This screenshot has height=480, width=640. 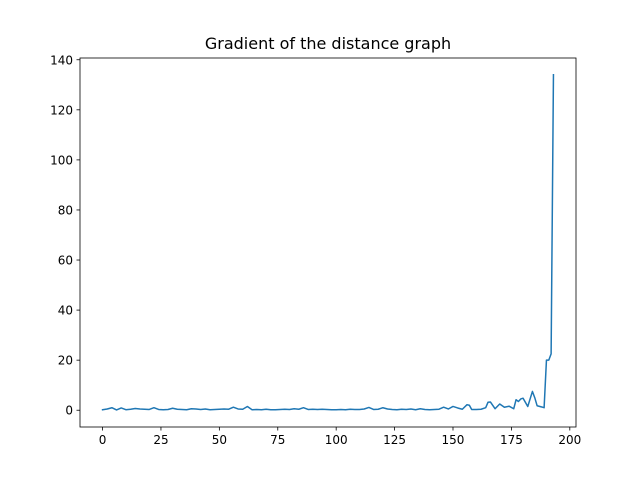 I want to click on chart-title: Gradient of the distance graph, so click(x=328, y=43).